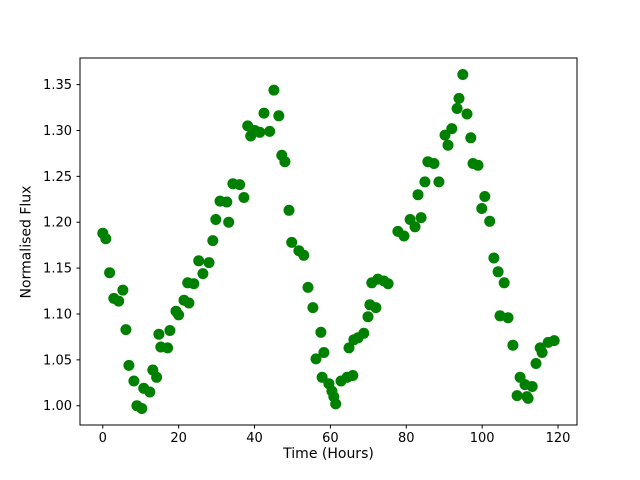 The height and width of the screenshot is (480, 640). Describe the element at coordinates (57, 223) in the screenshot. I see `y-tick-label: 1.20` at that location.